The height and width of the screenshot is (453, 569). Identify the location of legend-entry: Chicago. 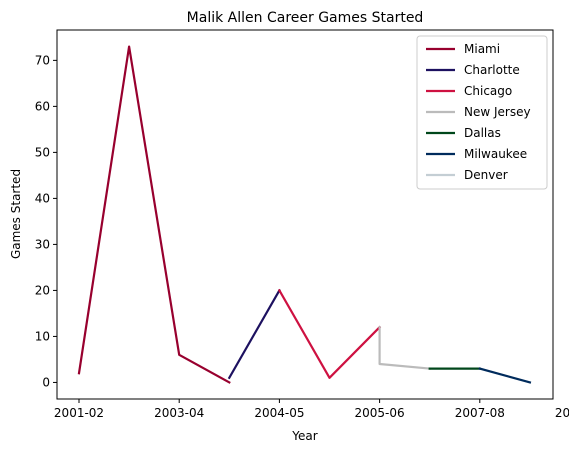
(488, 91).